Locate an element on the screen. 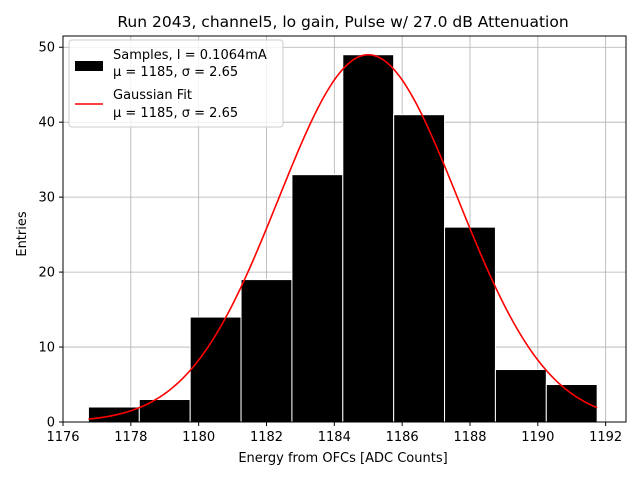 The height and width of the screenshot is (480, 640). legend-fit-label: Gaussian Fit is located at coordinates (152, 95).